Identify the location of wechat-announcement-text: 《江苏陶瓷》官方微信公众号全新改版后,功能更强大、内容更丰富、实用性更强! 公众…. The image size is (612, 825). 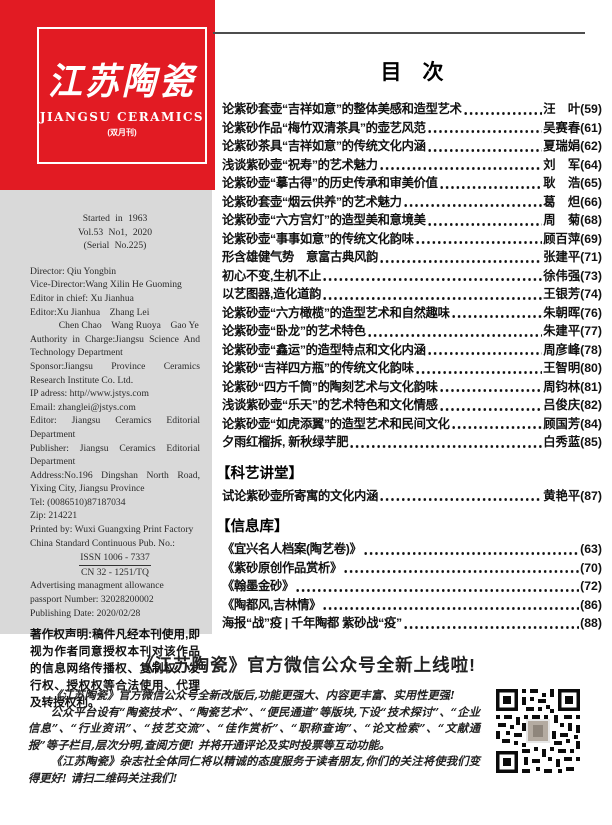
(254, 737).